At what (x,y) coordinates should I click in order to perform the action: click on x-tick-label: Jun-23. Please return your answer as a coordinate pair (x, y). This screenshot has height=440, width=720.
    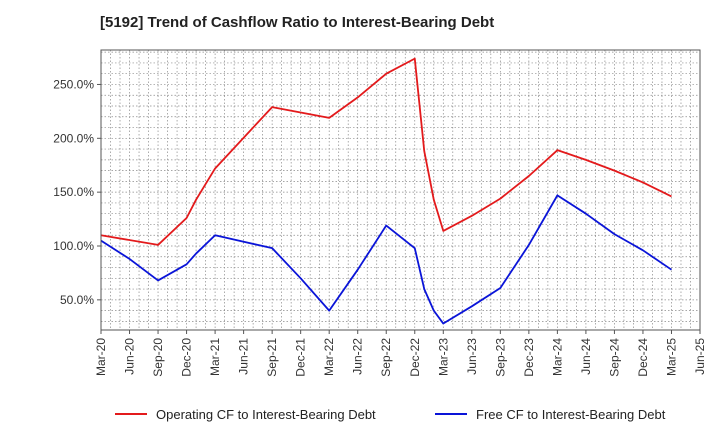
    Looking at the image, I should click on (472, 356).